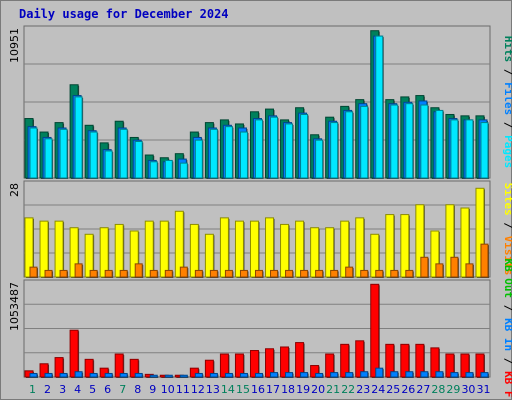  Describe the element at coordinates (124, 14) in the screenshot. I see `chart-title: Daily usage for December 2024` at that location.